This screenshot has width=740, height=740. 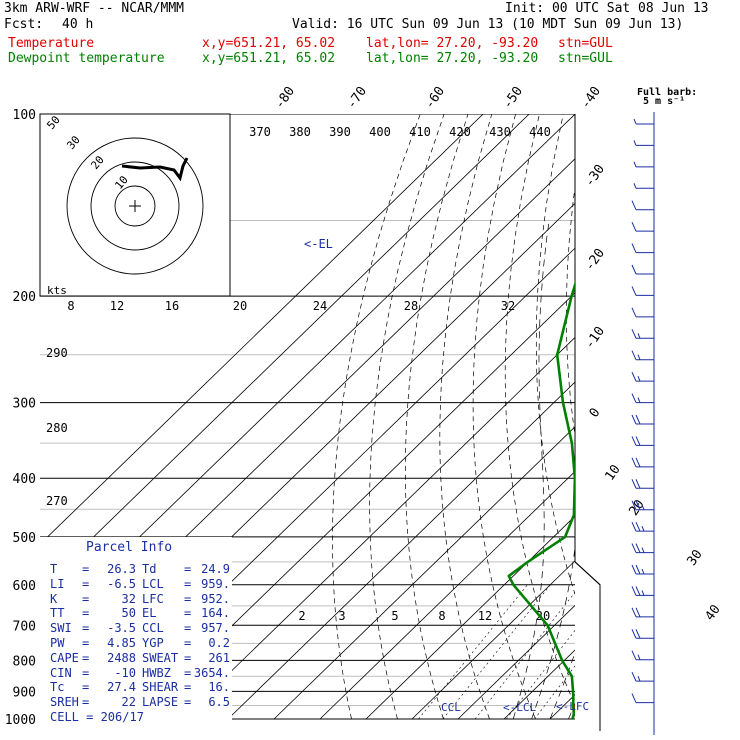 What do you see at coordinates (269, 58) in the screenshot?
I see `dewpoint-xy: x,y=651.21, 65.02` at bounding box center [269, 58].